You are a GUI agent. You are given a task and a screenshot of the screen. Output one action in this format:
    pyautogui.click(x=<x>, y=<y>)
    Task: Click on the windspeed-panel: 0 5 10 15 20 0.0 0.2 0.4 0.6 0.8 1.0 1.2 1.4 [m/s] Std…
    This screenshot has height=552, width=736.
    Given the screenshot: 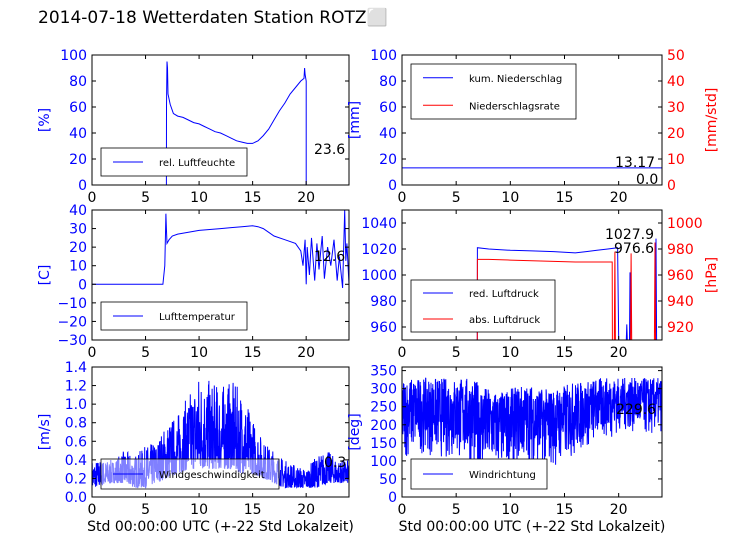 What is the action you would take?
    pyautogui.click(x=195, y=447)
    